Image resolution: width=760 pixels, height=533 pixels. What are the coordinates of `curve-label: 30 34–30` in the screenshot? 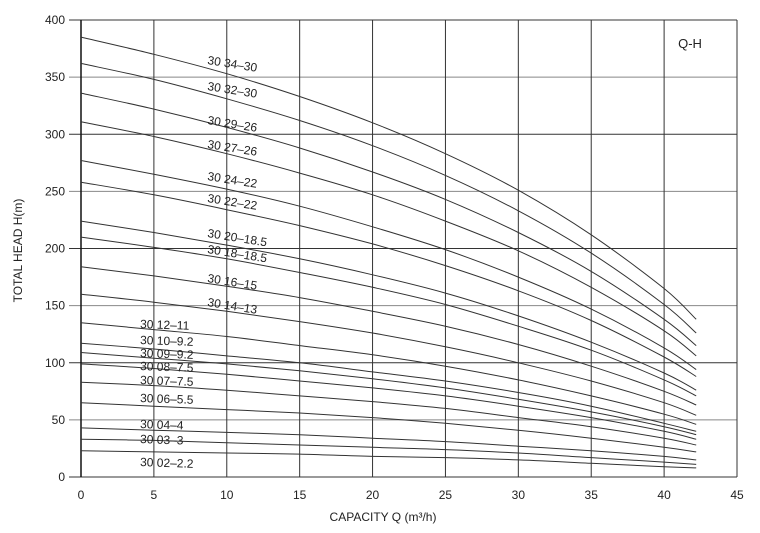 It's located at (233, 64).